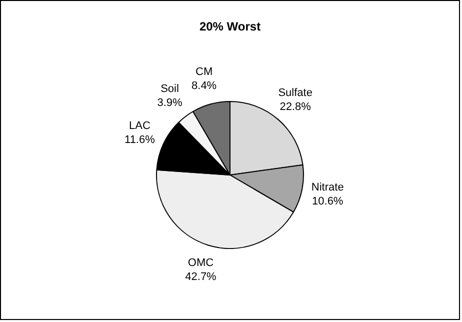  I want to click on chart-title: 20% Worst, so click(230, 26).